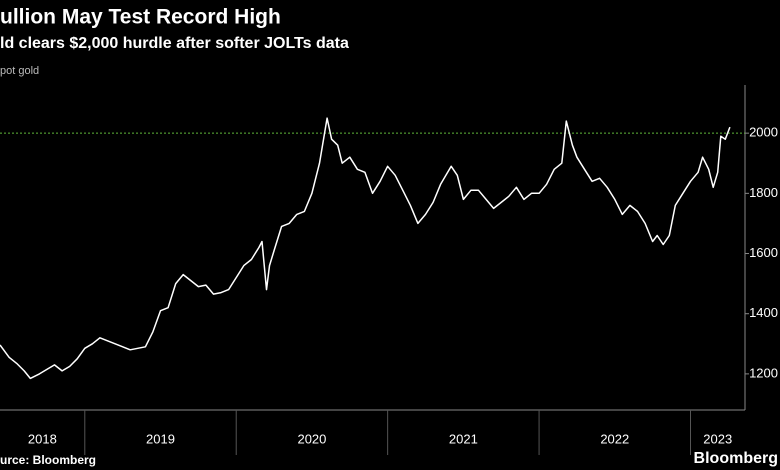 Image resolution: width=780 pixels, height=470 pixels. I want to click on y-tick-label: 1600, so click(763, 252).